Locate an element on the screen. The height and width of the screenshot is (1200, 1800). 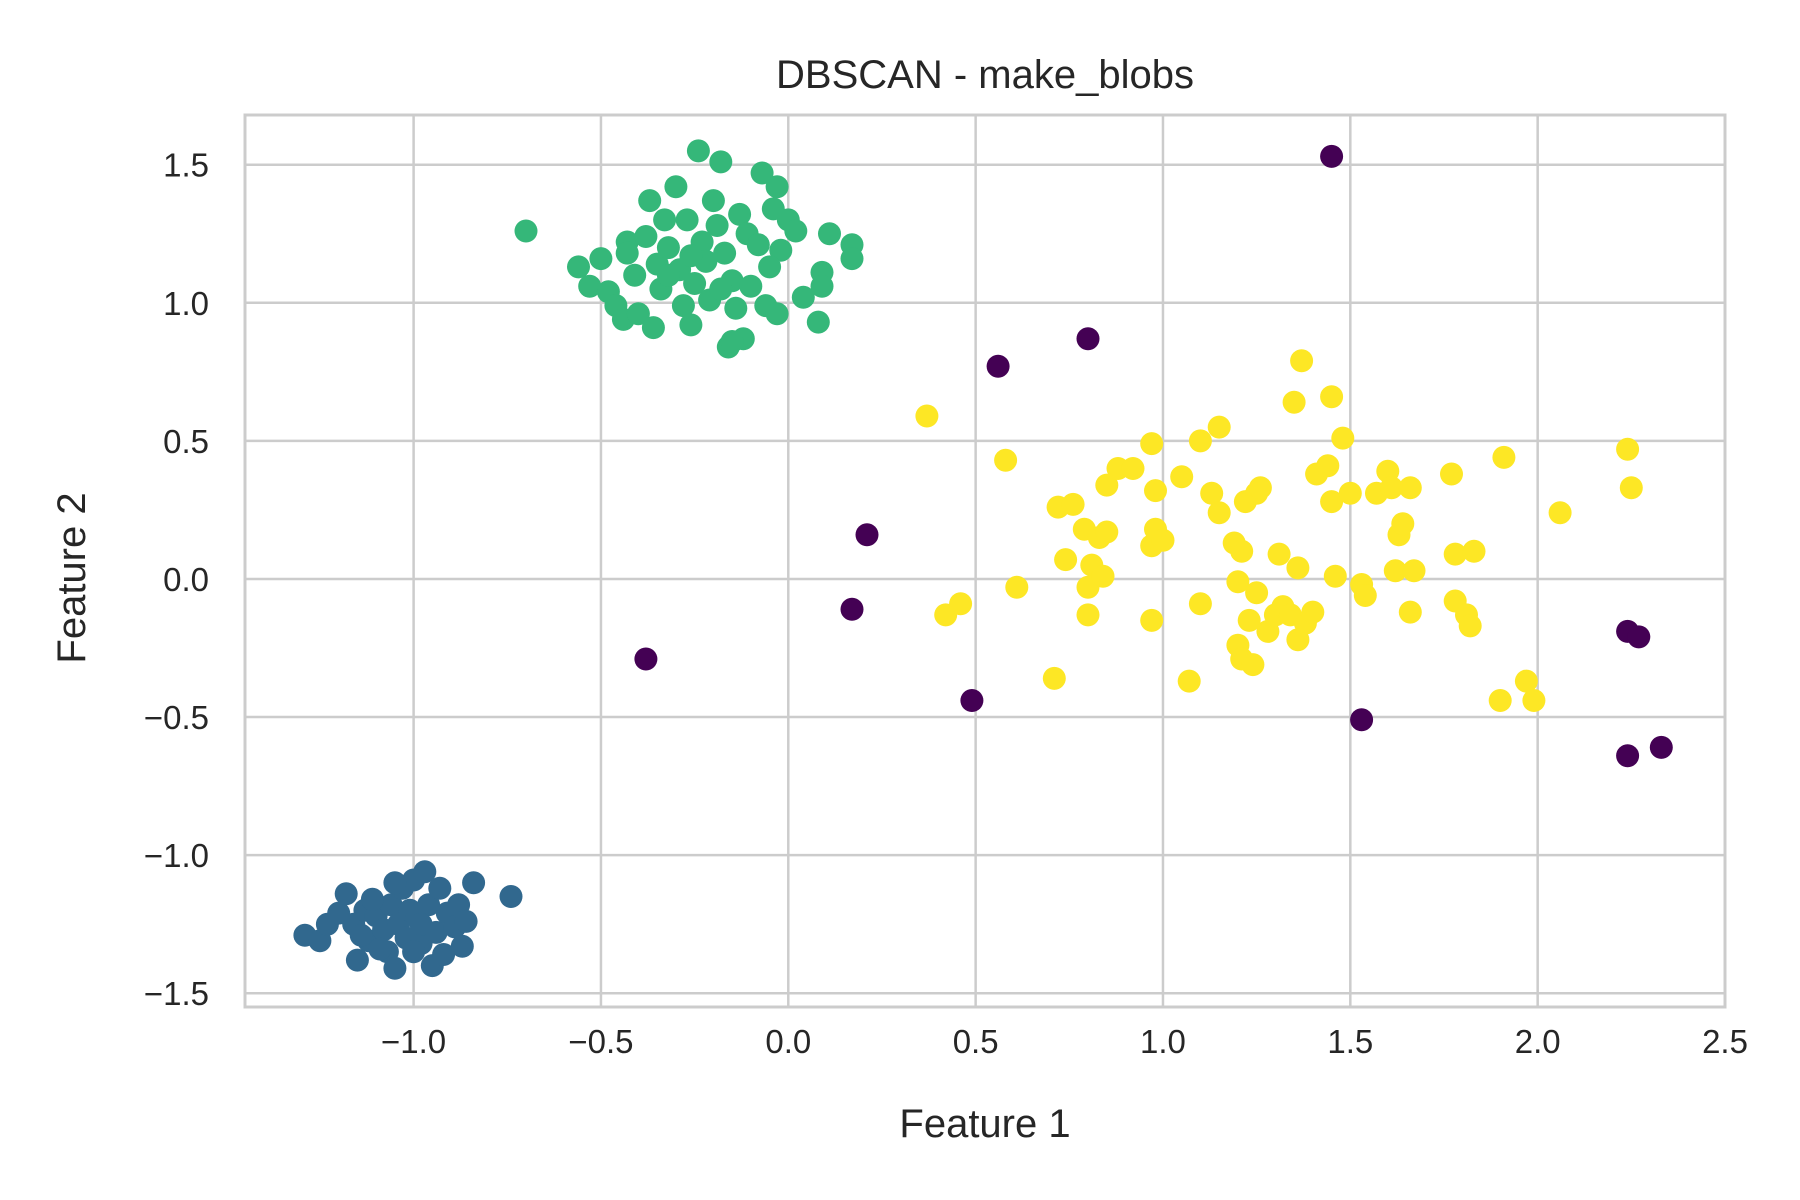
x-axis-ticks: −1.0 −0.5 0.0 0.5 1.0 1.5 2.0 2.5 is located at coordinates (1064, 1041).